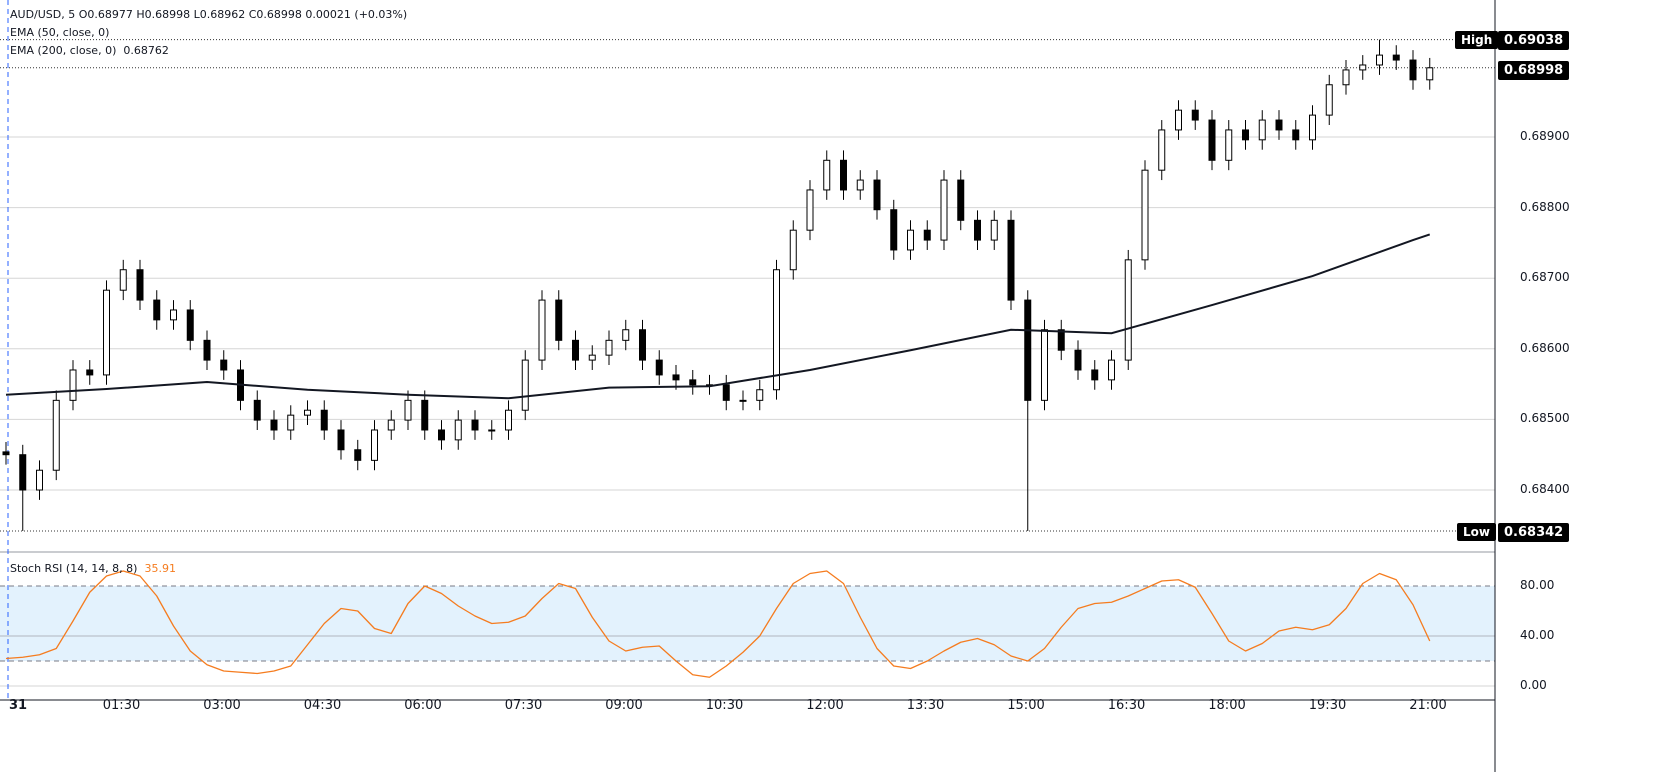 This screenshot has width=1669, height=772. Describe the element at coordinates (1545, 418) in the screenshot. I see `price-tick-label: 0.68500` at that location.